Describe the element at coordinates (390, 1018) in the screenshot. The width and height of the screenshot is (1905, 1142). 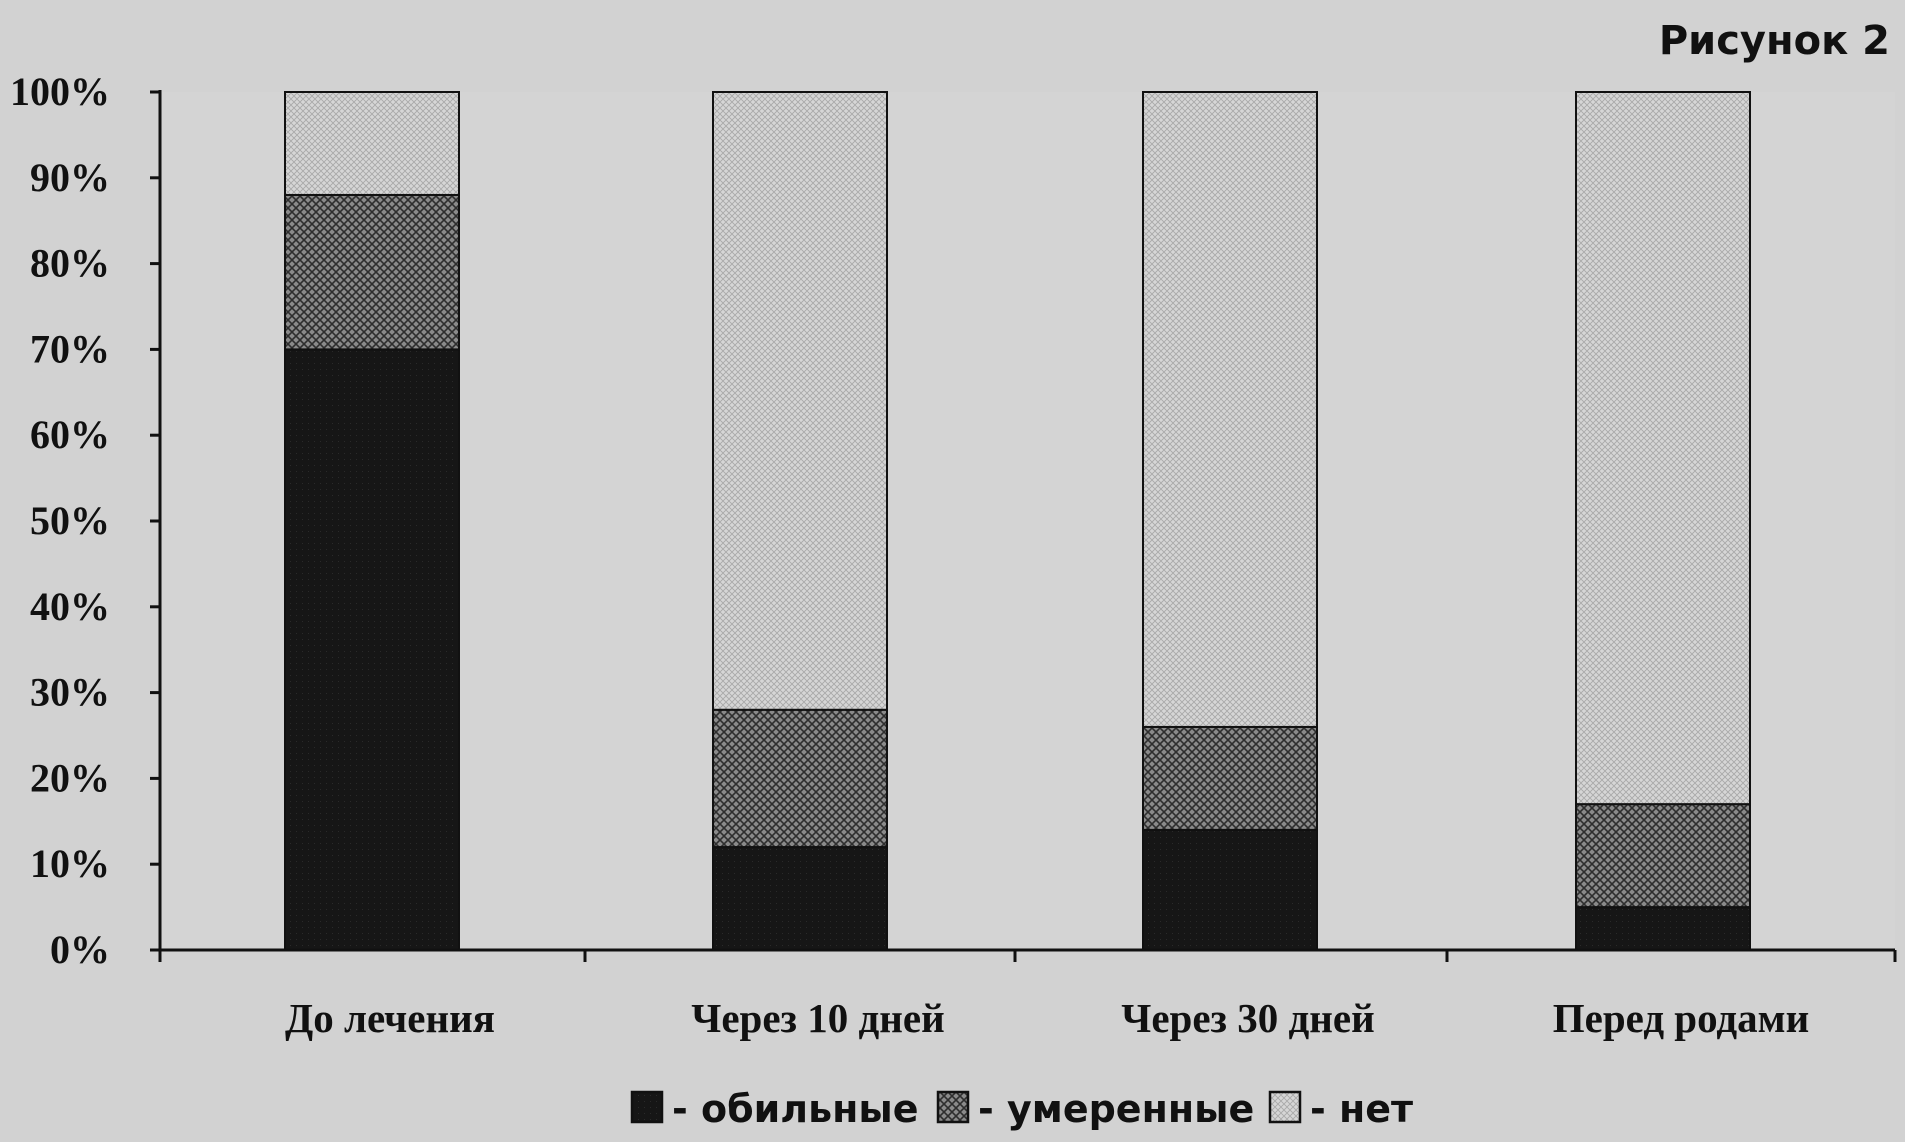
I see `category-label: До лечения` at that location.